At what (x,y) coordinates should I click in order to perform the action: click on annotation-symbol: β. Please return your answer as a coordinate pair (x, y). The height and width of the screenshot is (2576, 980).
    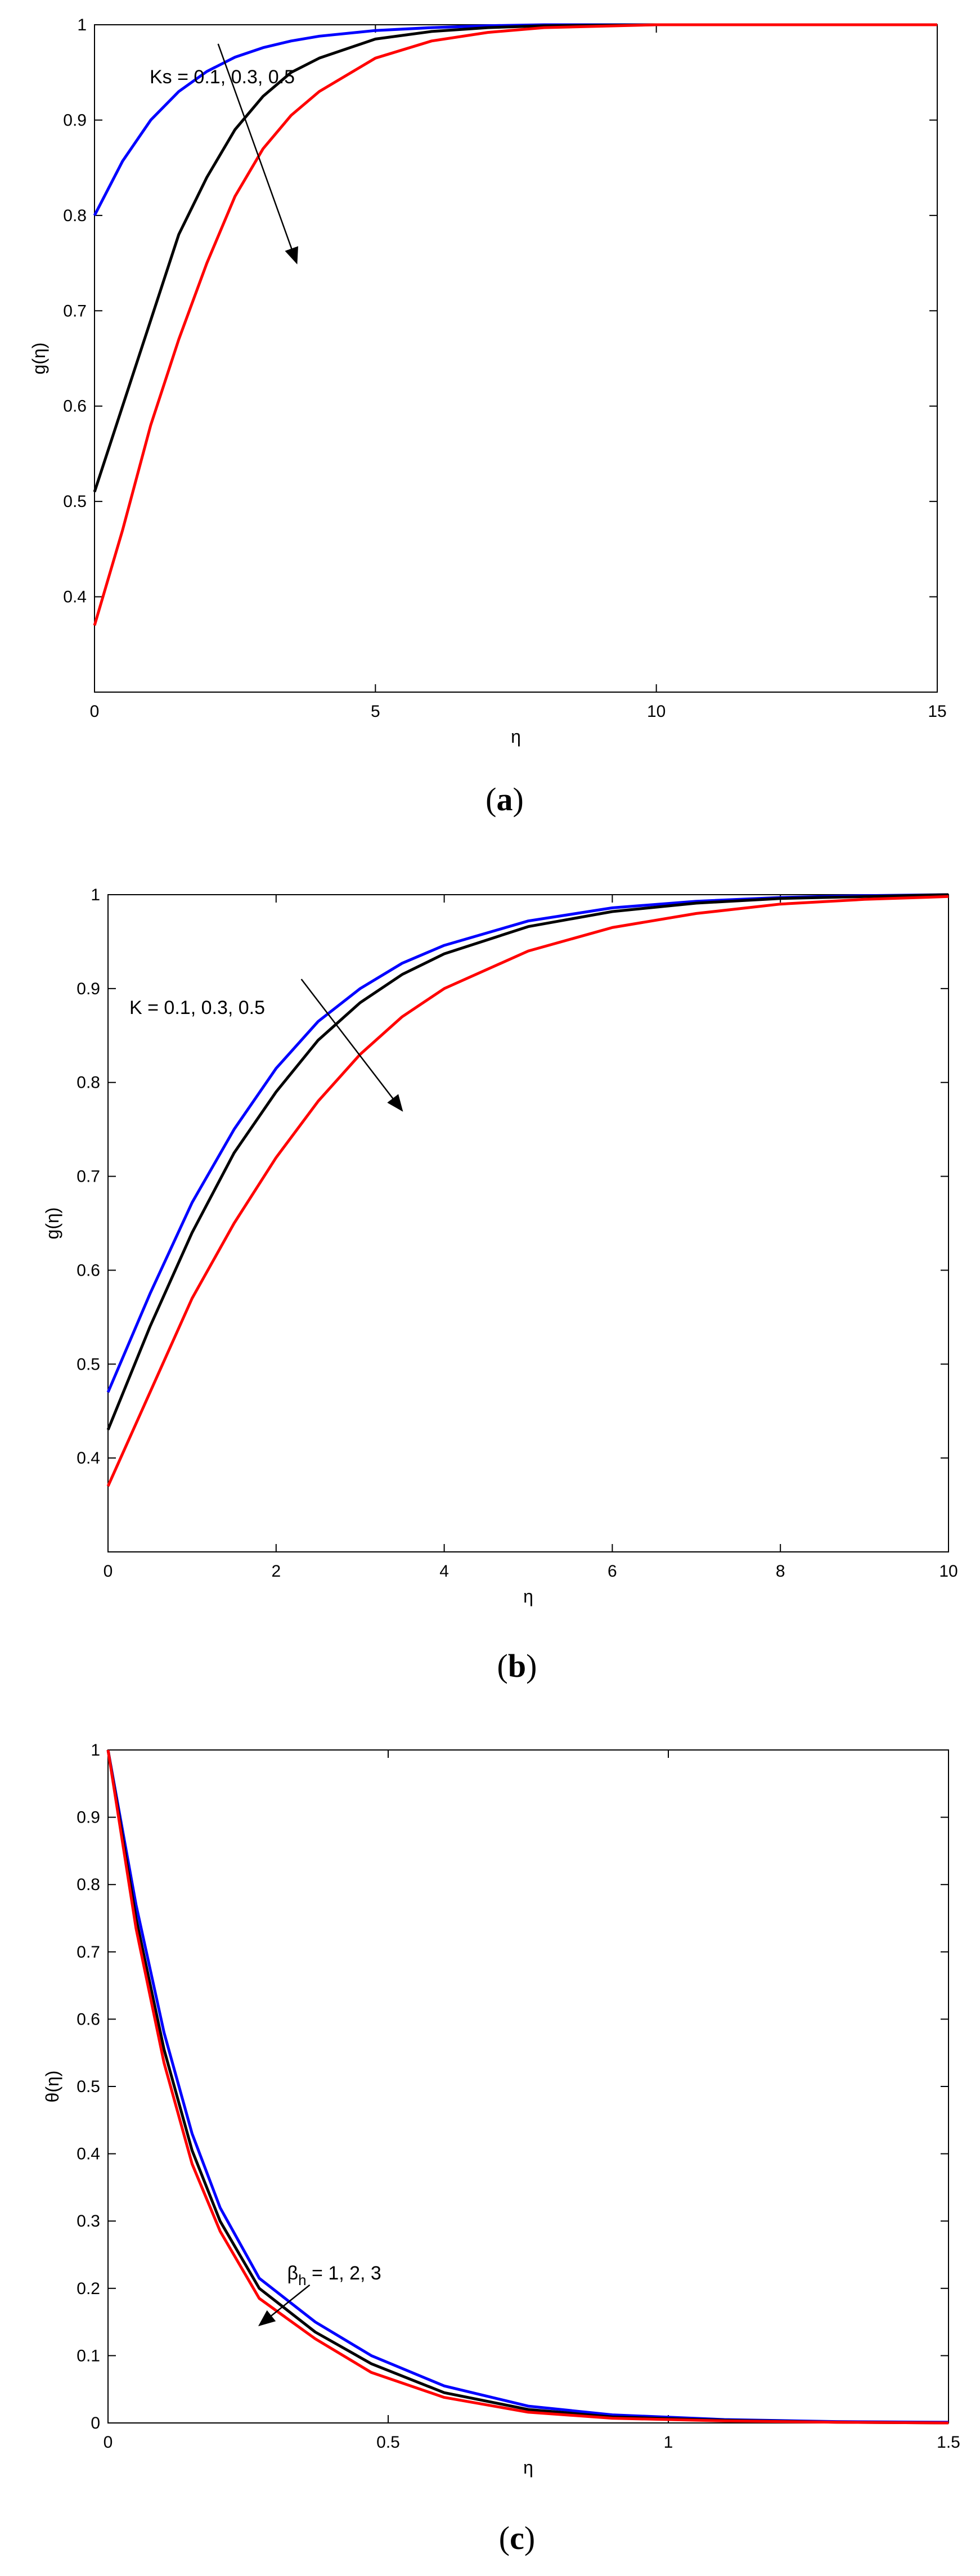
    Looking at the image, I should click on (293, 2273).